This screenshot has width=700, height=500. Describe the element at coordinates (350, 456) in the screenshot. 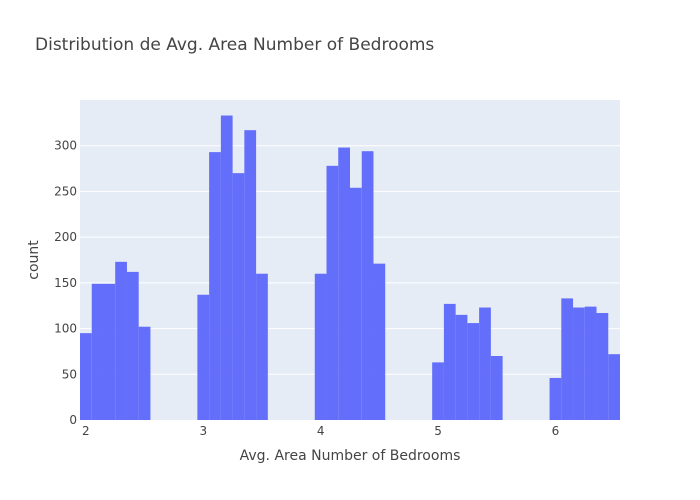

I see `x-axis-label: Avg. Area Number of Bedrooms` at that location.